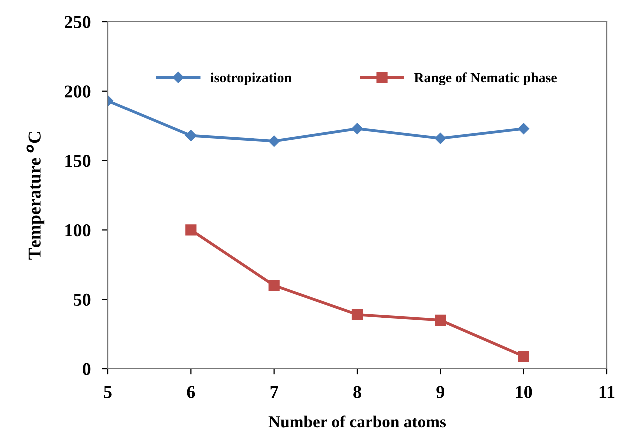 The height and width of the screenshot is (435, 619). Describe the element at coordinates (78, 22) in the screenshot. I see `y-tick-label: 250` at that location.